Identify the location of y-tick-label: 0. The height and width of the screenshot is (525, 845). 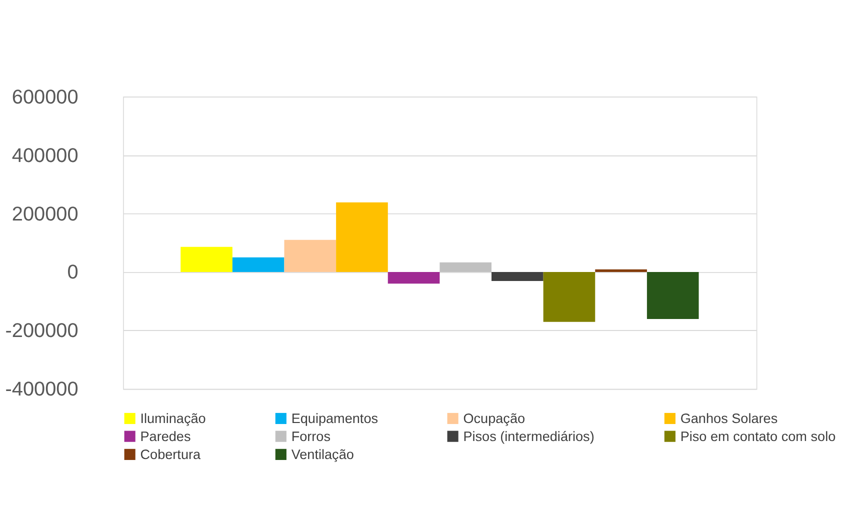
(72, 273).